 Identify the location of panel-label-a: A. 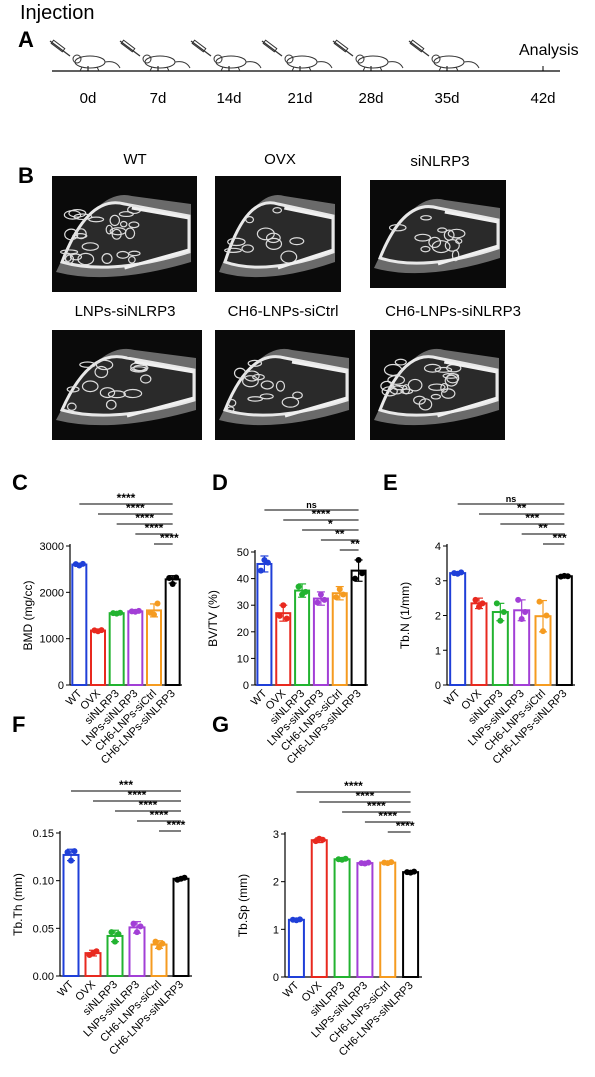
(26, 39).